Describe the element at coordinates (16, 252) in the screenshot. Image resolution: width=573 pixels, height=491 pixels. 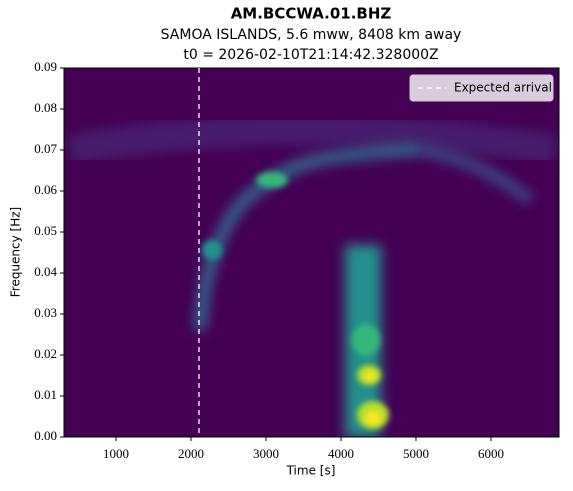
I see `y-axis-label: Frequency [Hz]` at that location.